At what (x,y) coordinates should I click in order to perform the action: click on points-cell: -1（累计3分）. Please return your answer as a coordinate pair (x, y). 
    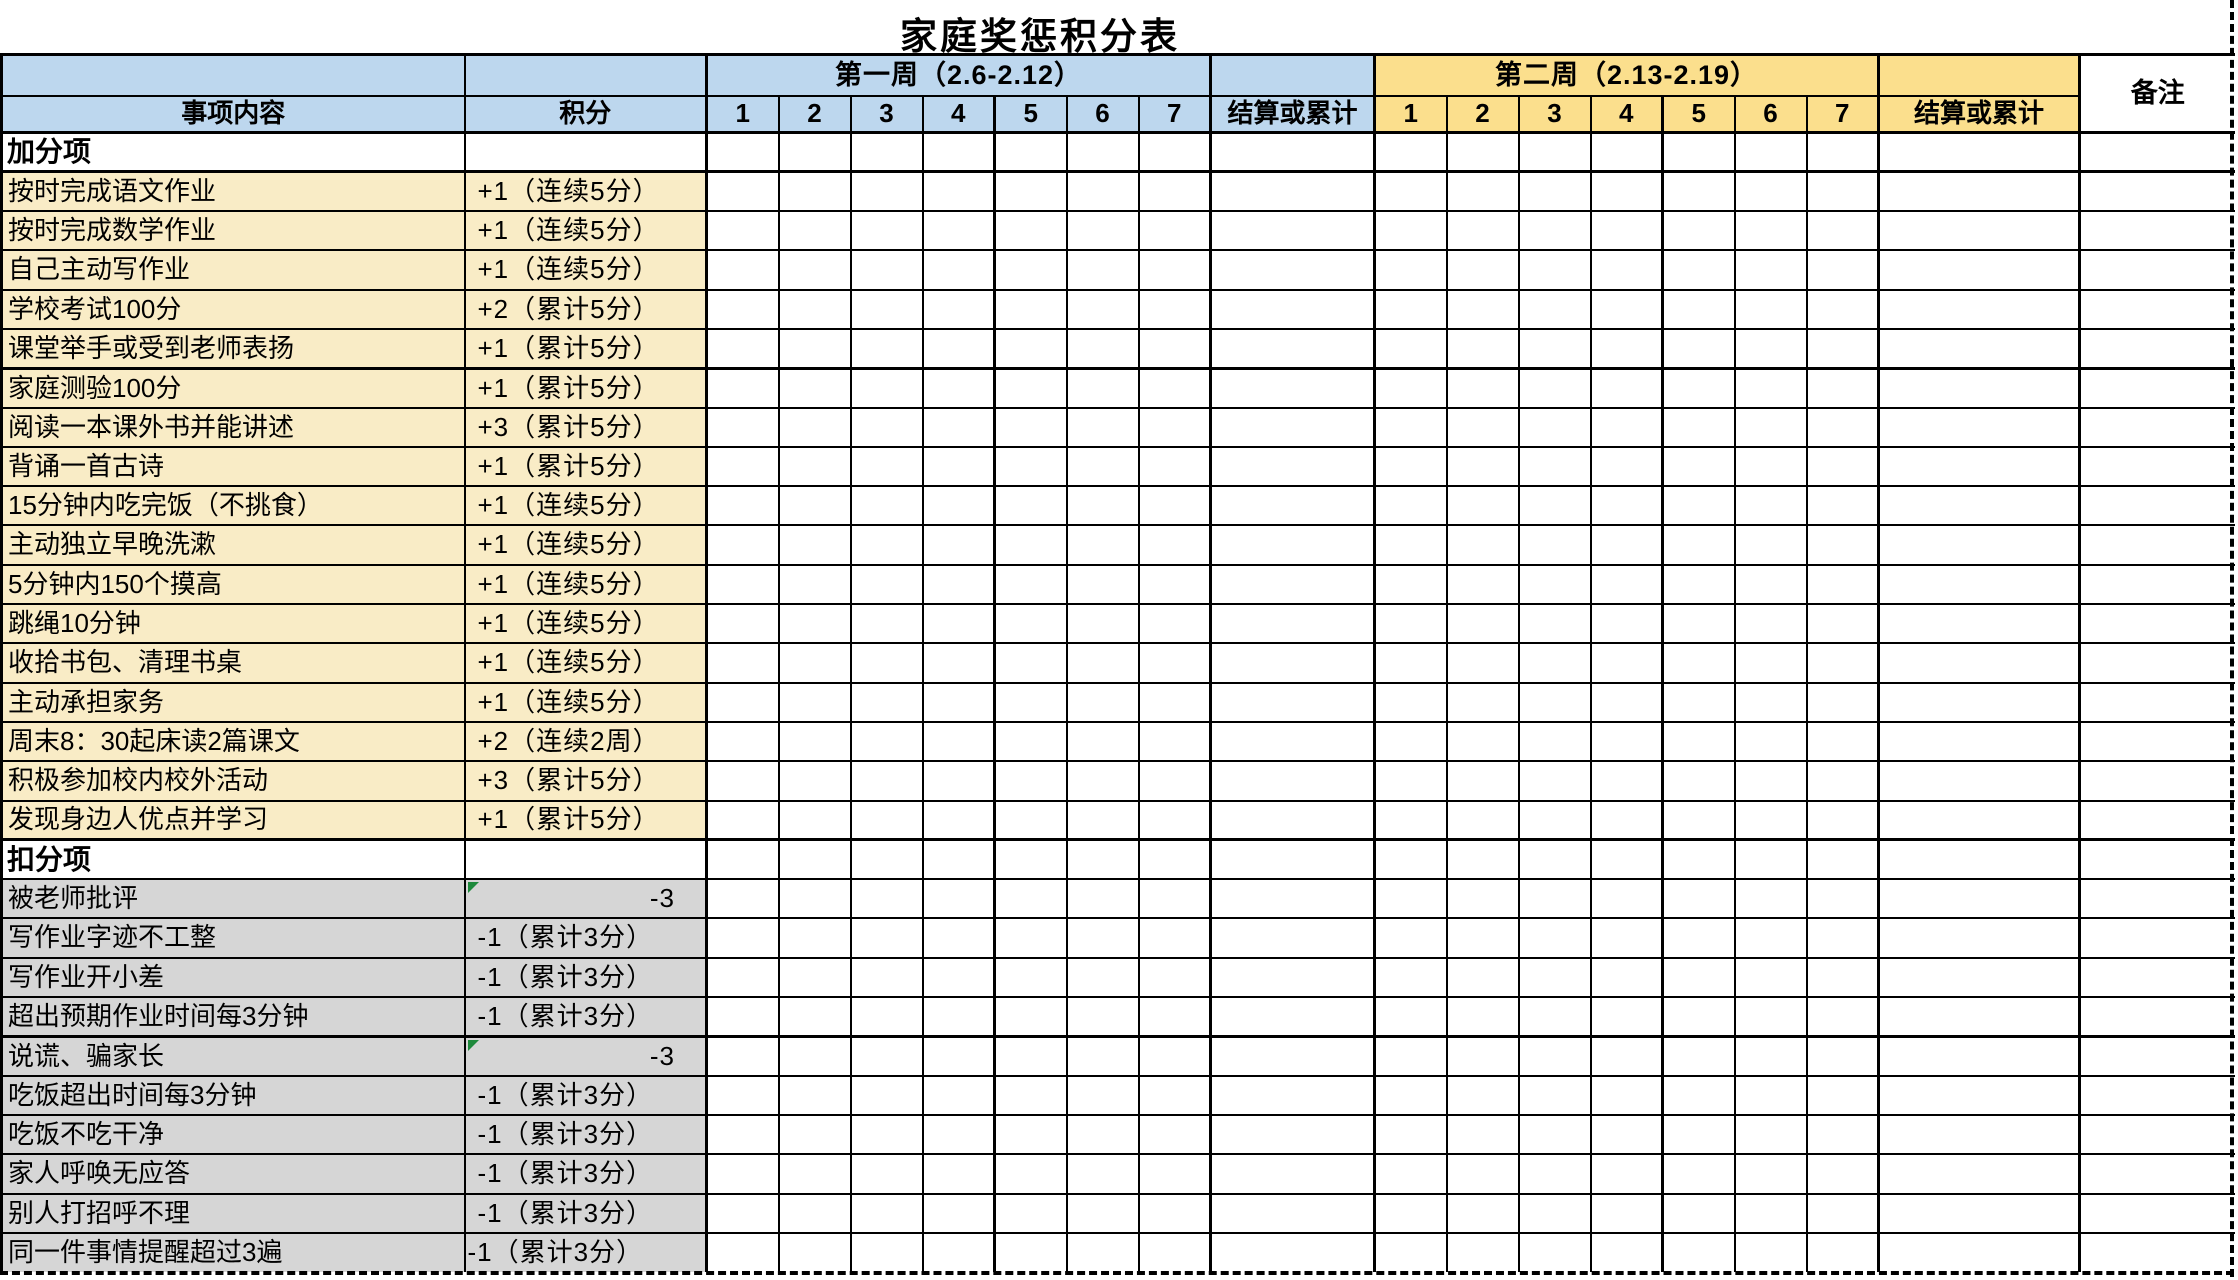
    Looking at the image, I should click on (585, 1213).